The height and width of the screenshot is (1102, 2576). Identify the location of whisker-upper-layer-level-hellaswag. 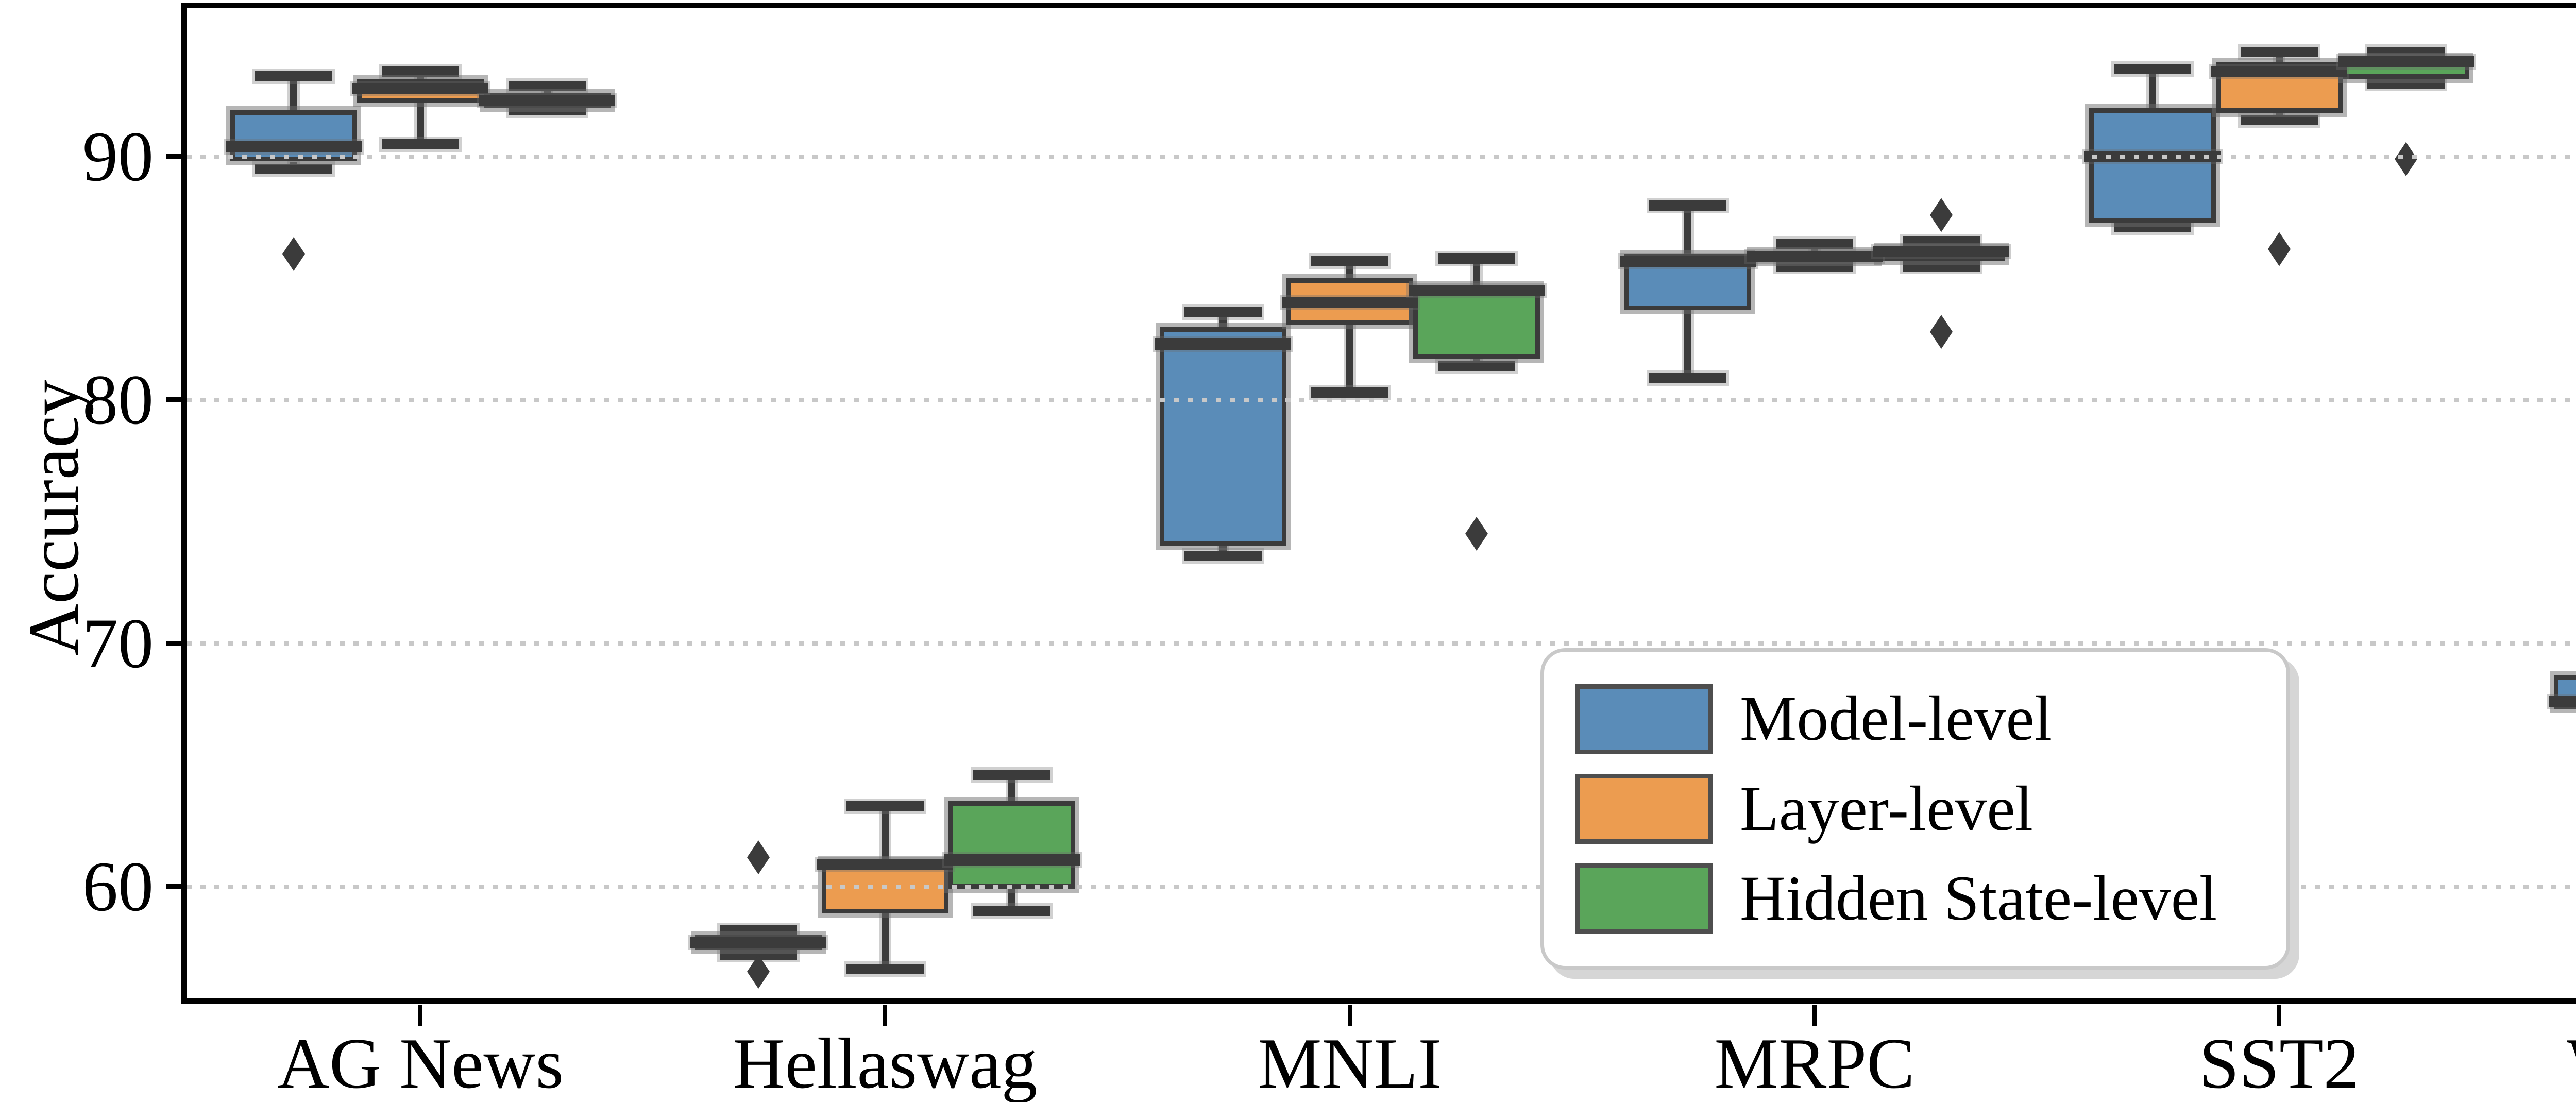
(885, 833).